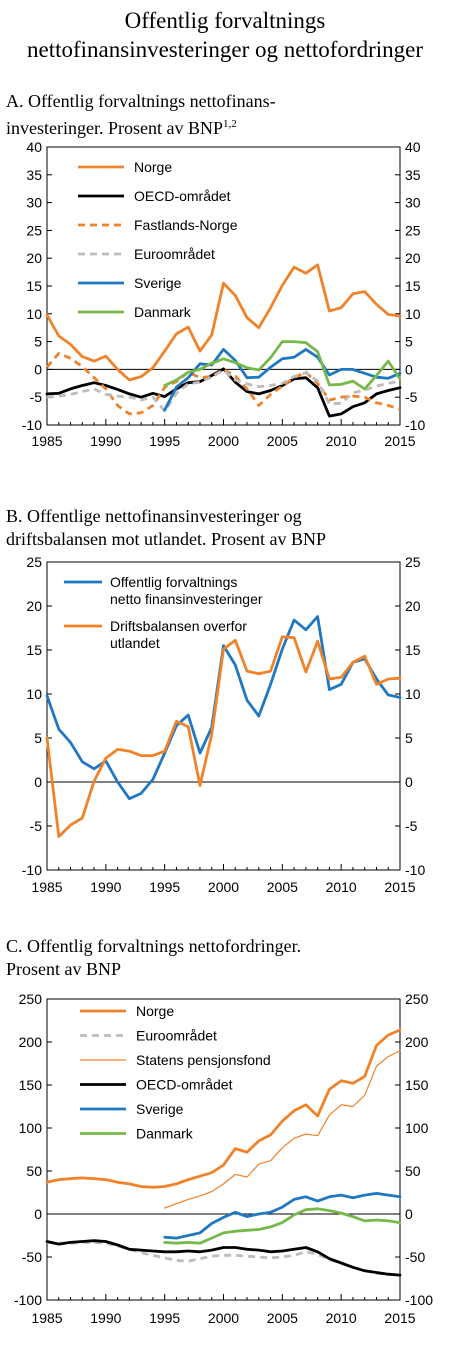 This screenshot has width=450, height=1348. What do you see at coordinates (409, 738) in the screenshot?
I see `panel-b-ytick-label-right: 5` at bounding box center [409, 738].